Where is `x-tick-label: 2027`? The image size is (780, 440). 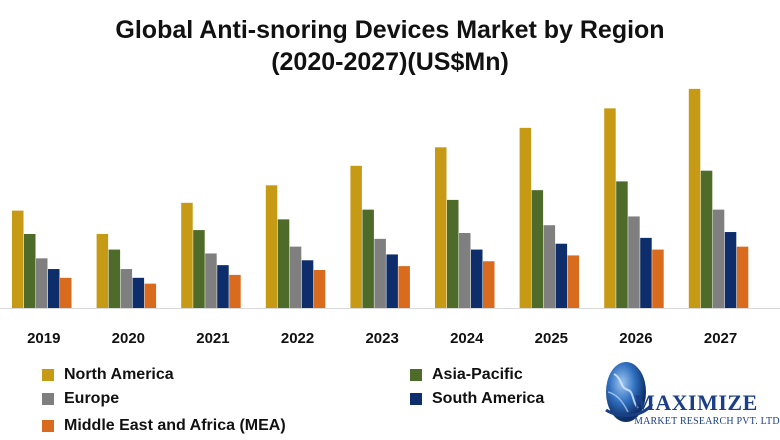 x-tick-label: 2027 is located at coordinates (720, 338).